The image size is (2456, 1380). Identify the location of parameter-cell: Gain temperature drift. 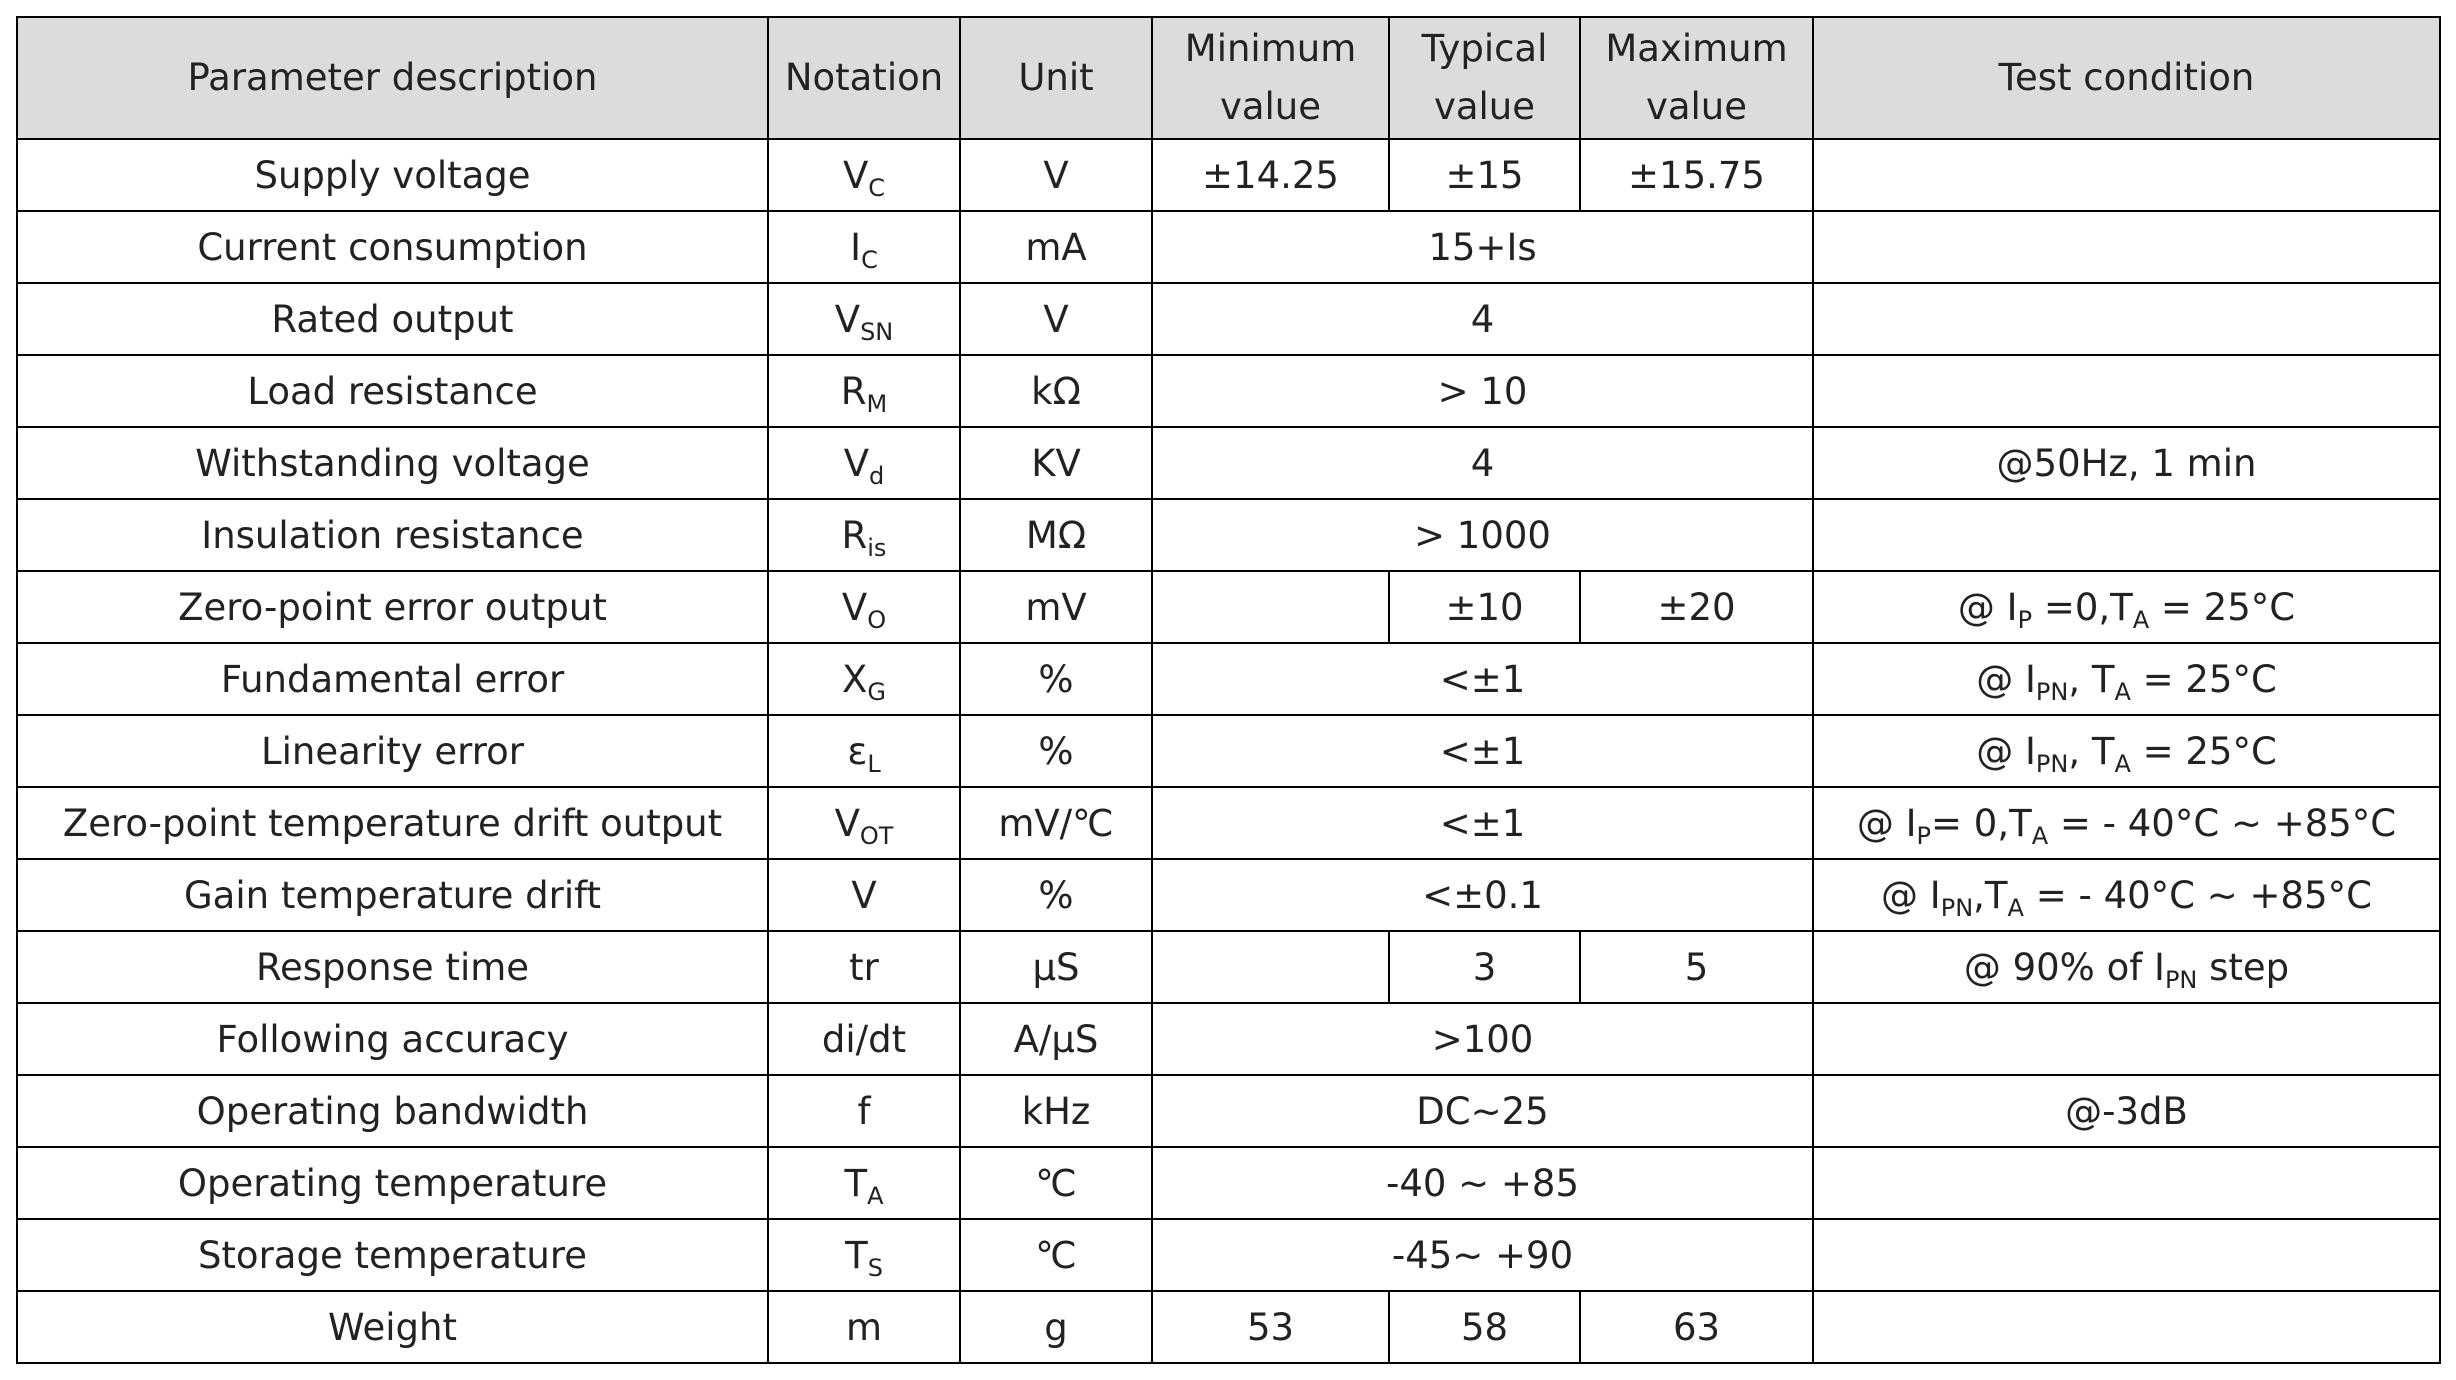
(392, 895).